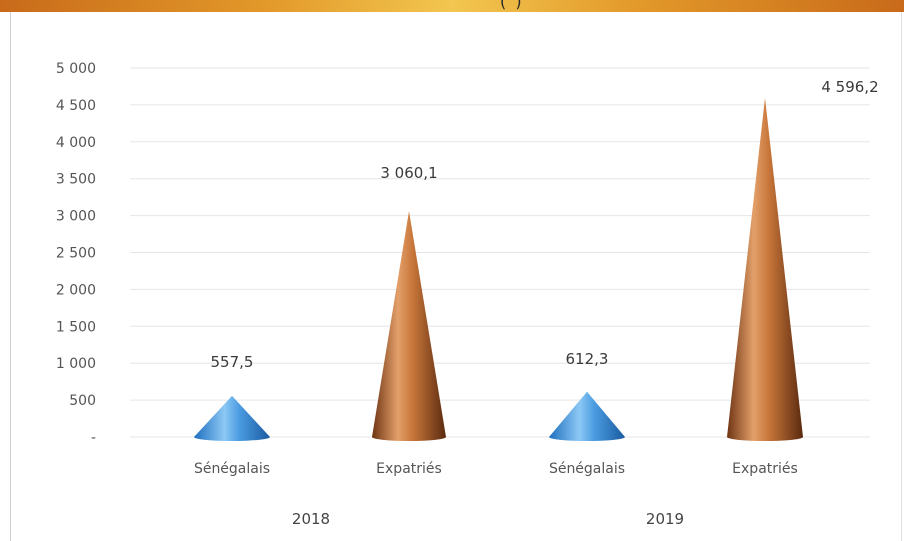 This screenshot has height=541, width=904. I want to click on y-tick-label: 2 000, so click(76, 290).